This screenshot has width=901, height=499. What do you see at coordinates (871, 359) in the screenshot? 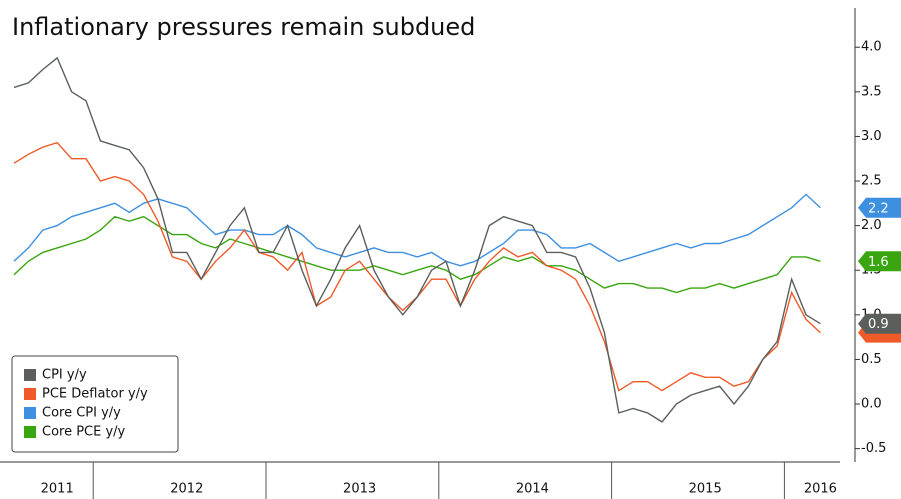
I see `y-tick-label: 0.5` at bounding box center [871, 359].